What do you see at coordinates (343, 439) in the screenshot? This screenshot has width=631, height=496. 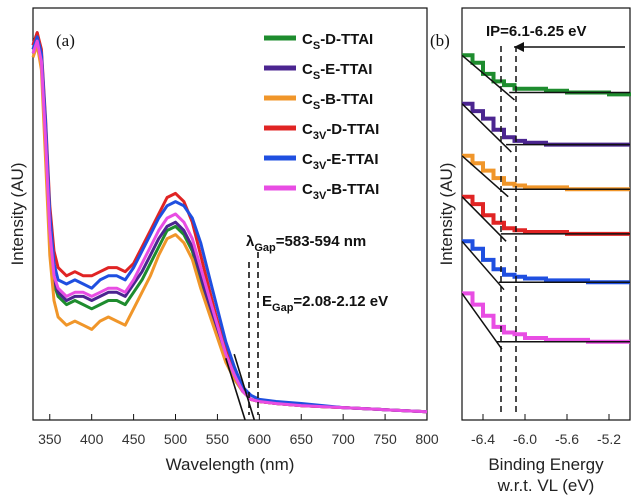 I see `panel-a-x-tick-label: 700` at bounding box center [343, 439].